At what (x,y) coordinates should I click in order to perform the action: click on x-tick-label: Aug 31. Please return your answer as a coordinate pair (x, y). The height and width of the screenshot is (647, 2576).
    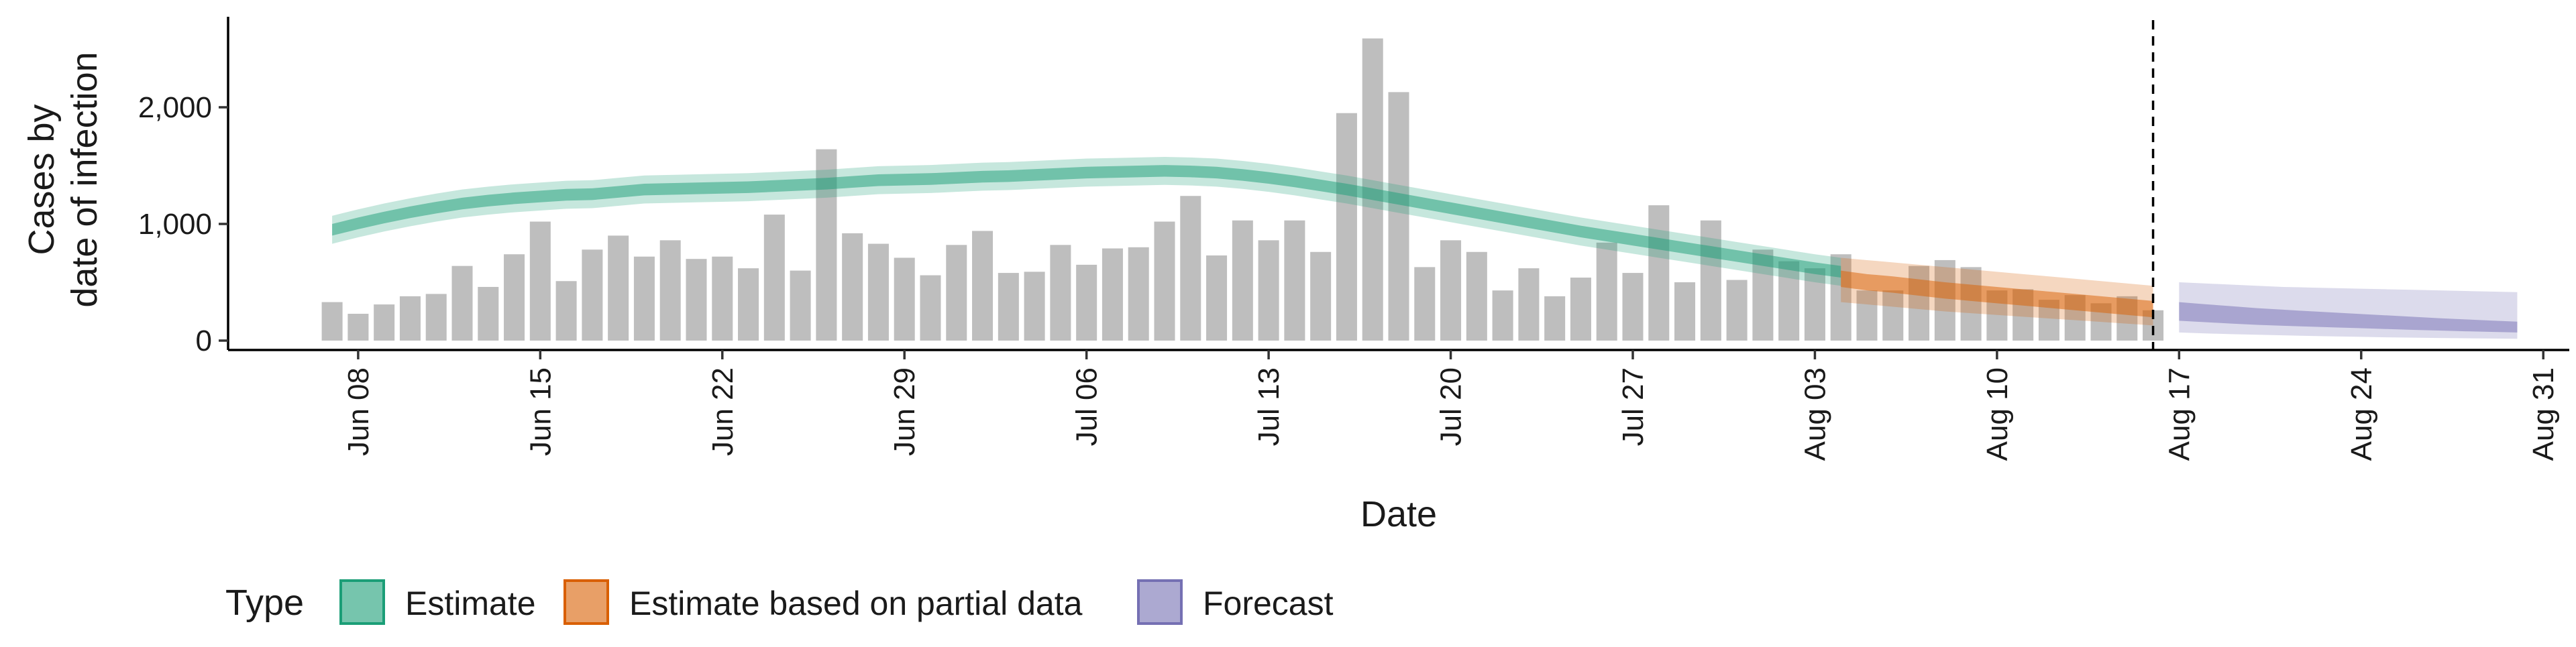
    Looking at the image, I should click on (2543, 414).